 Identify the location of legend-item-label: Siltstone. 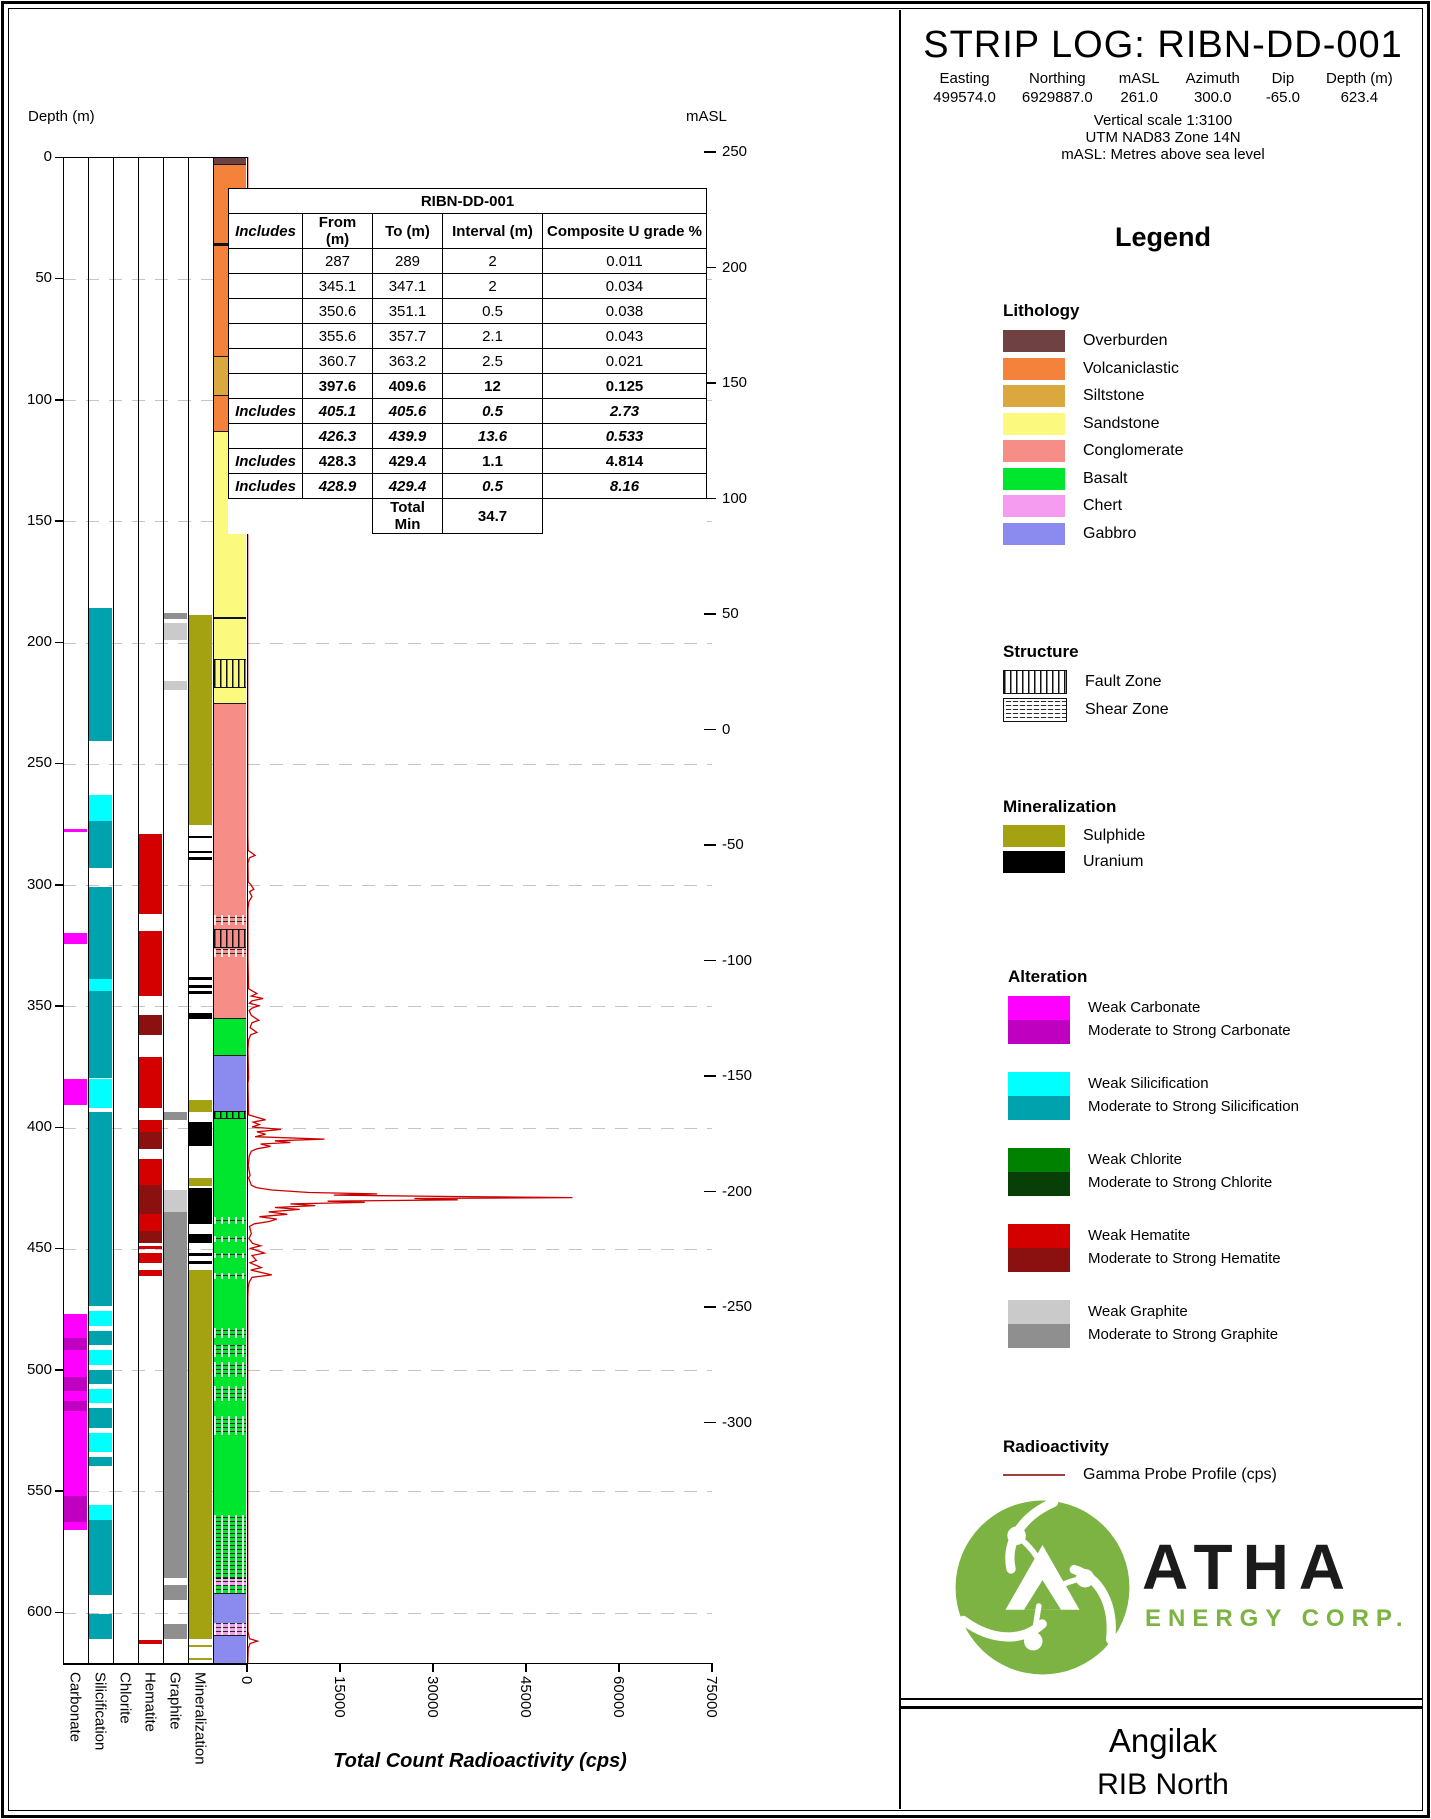
(1114, 395).